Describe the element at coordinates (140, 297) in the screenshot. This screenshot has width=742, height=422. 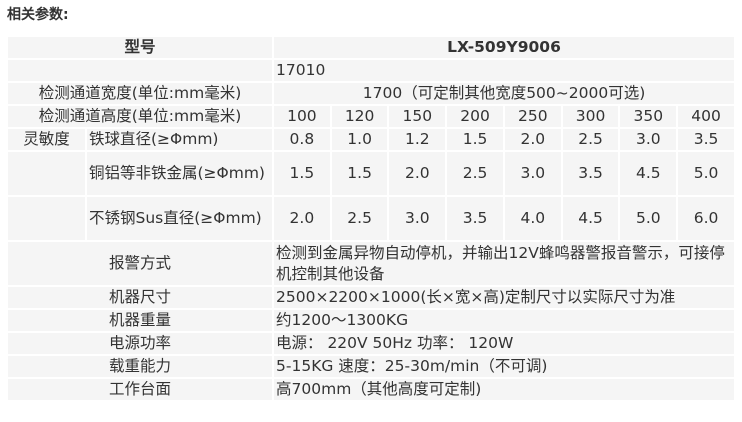
I see `spec-label: 机器尺寸` at that location.